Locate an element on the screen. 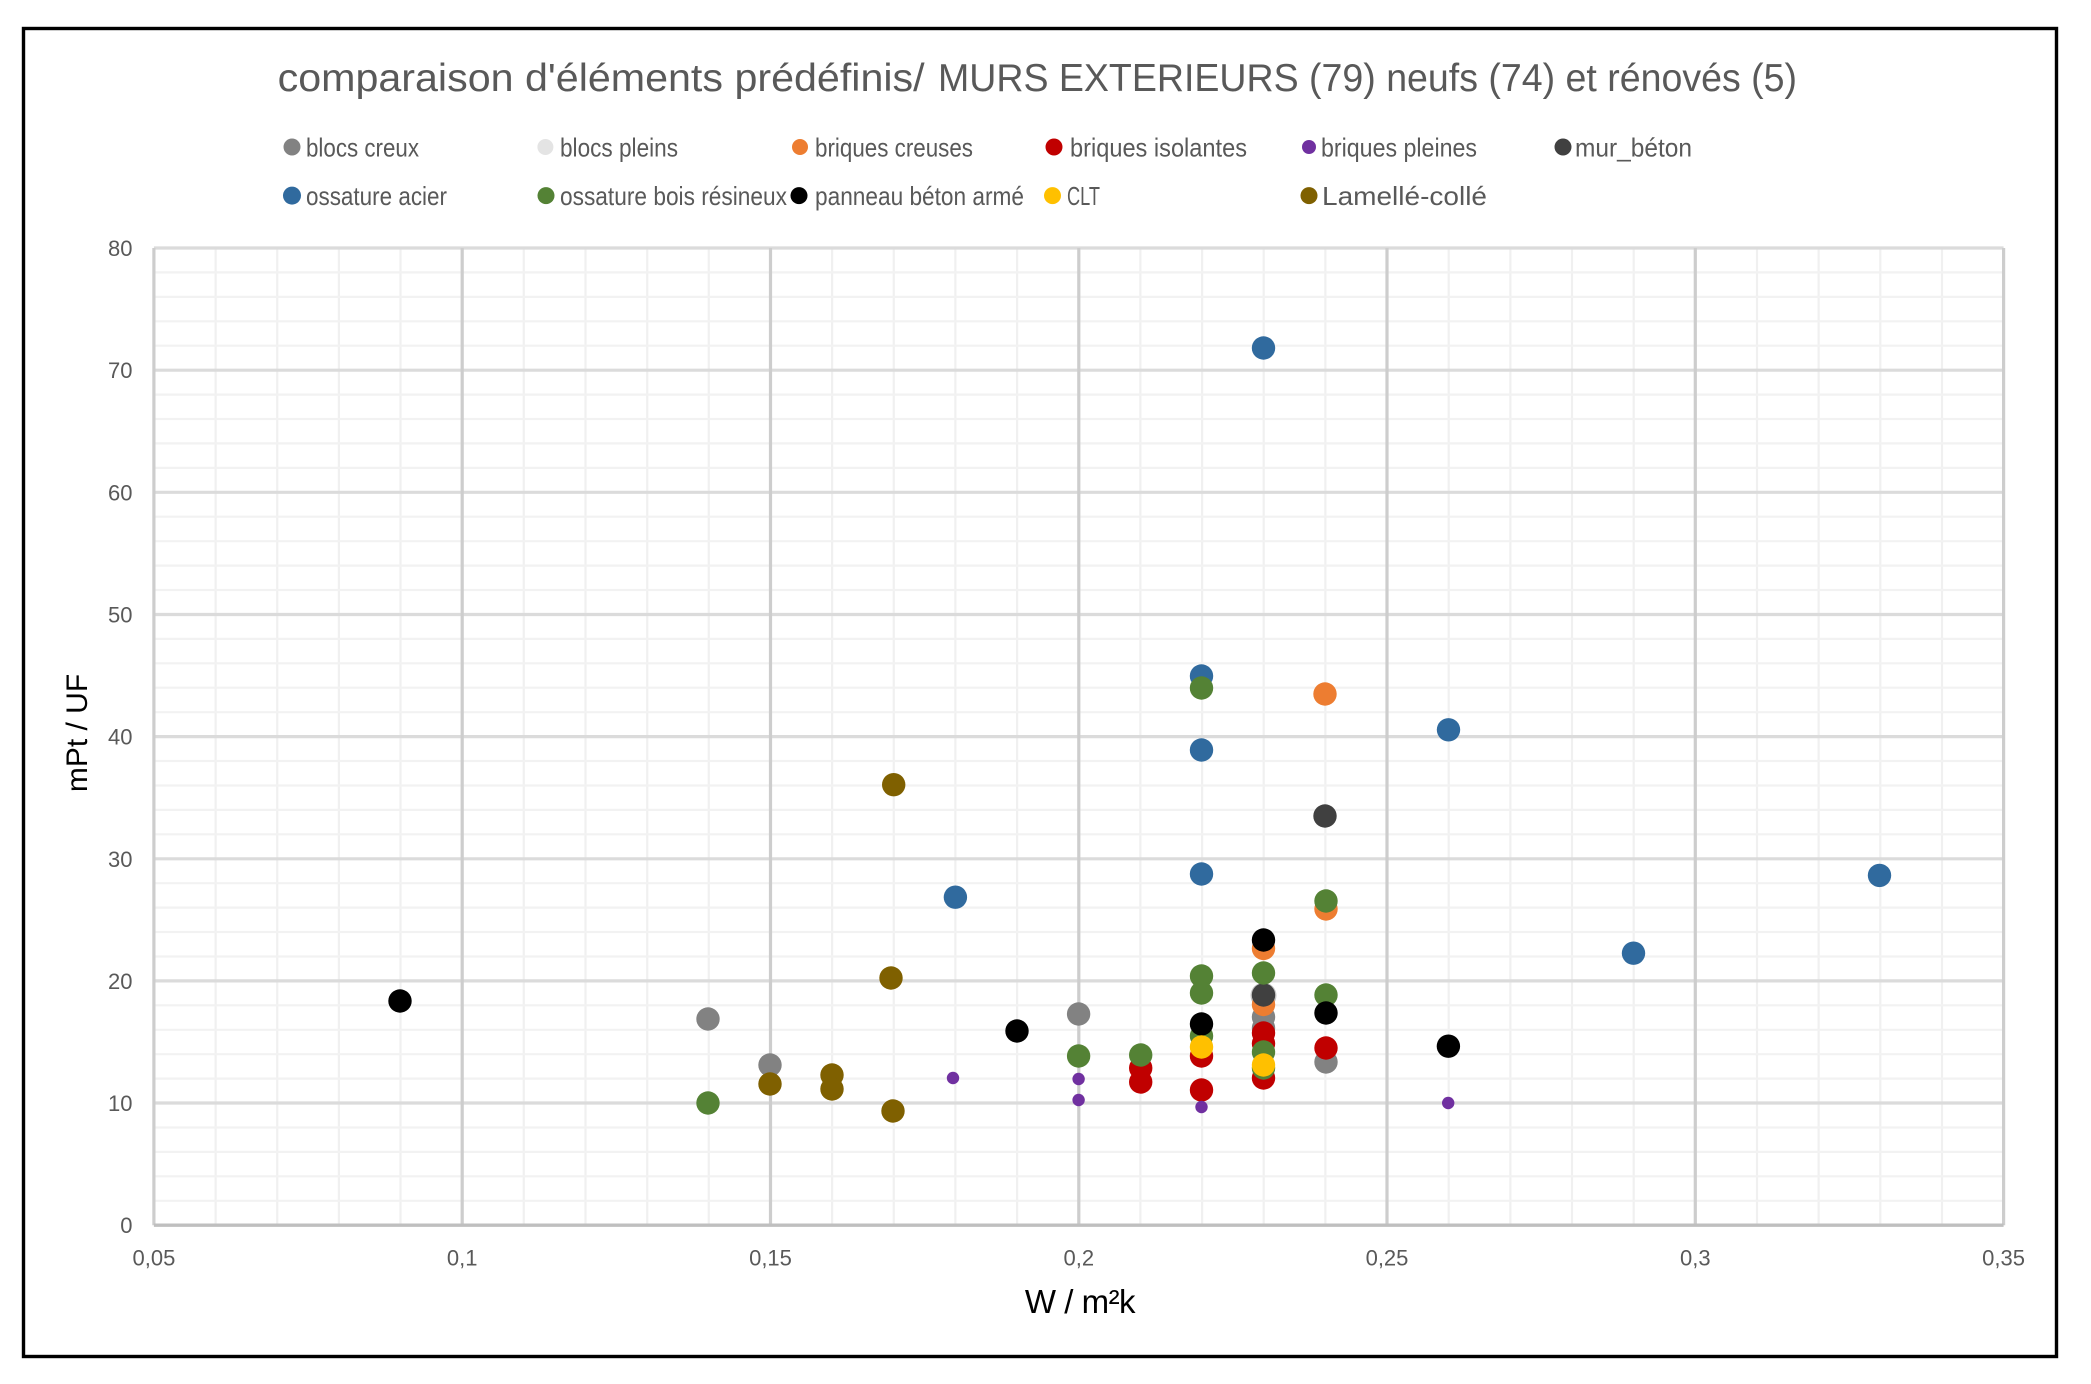 The width and height of the screenshot is (2091, 1384). svg-text: 30 is located at coordinates (120, 859).